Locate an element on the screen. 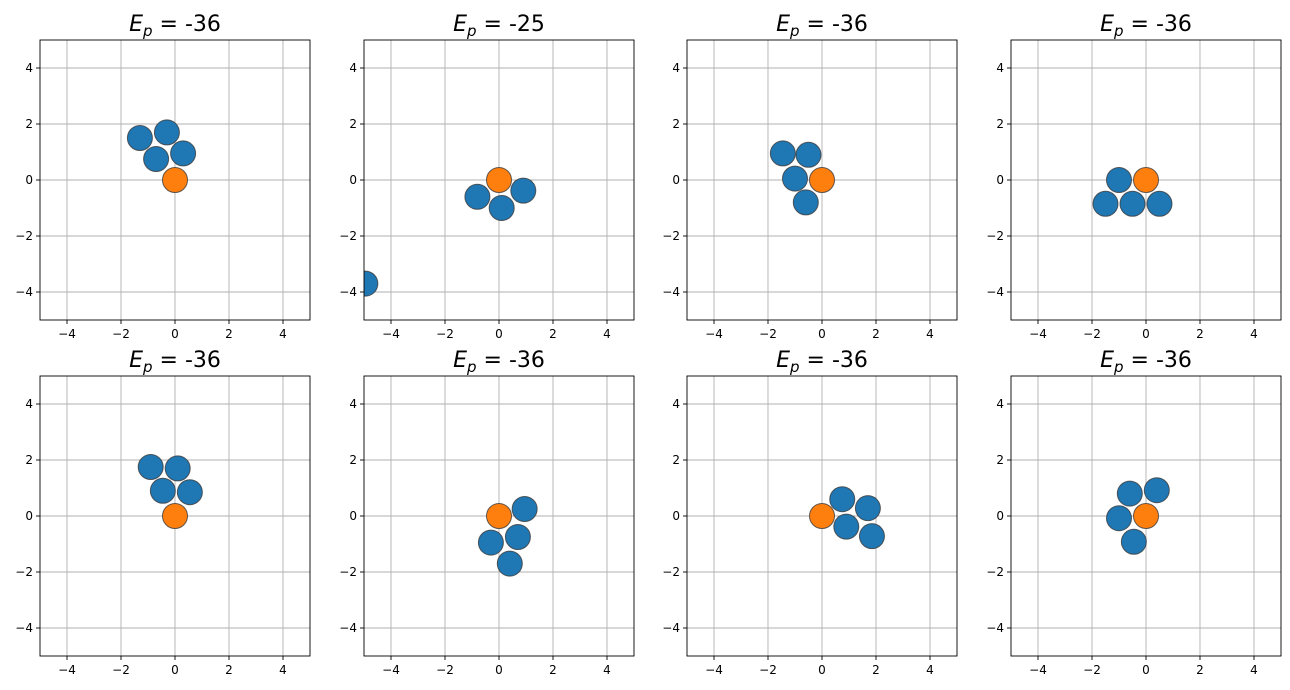 The width and height of the screenshot is (1290, 690). subplot-1: −4 −2 0 2 4 −4 −2 0 2 4 Ep = -36 is located at coordinates (163, 176).